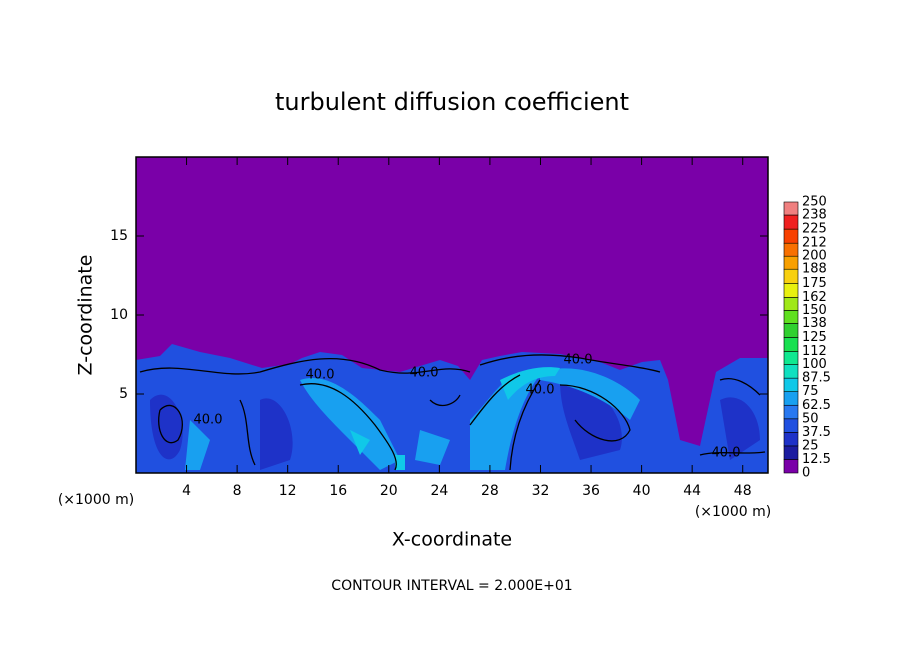  I want to click on colorbar-label: 50, so click(810, 418).